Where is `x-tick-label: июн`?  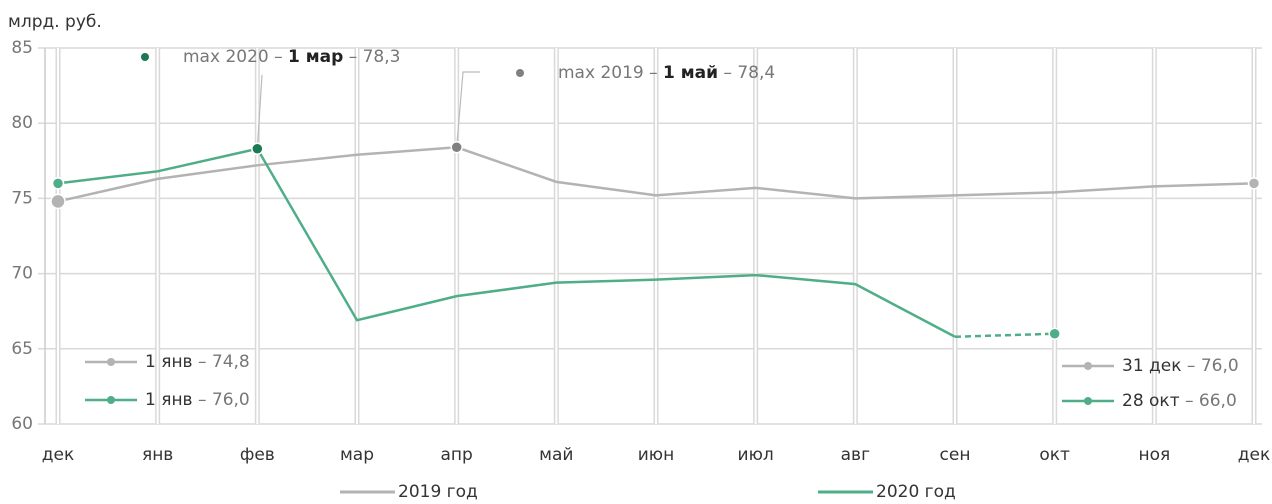
x-tick-label: июн is located at coordinates (656, 455).